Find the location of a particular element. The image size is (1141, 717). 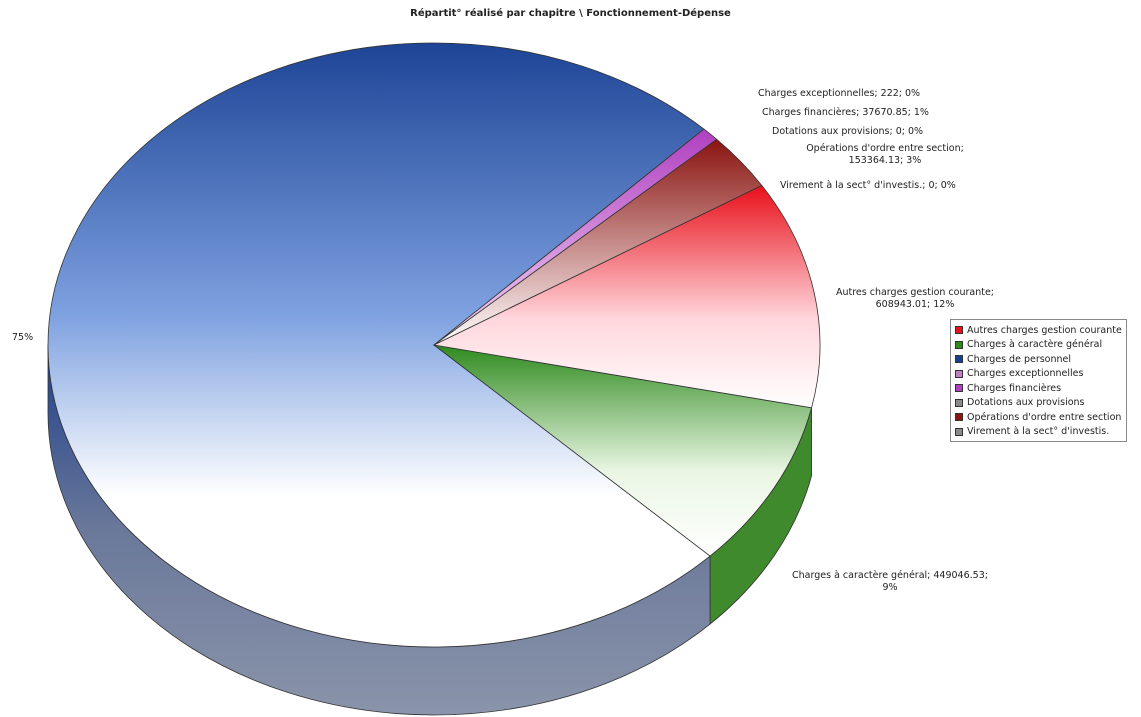

legend-item: Dotations aux provisions is located at coordinates (1038, 403).